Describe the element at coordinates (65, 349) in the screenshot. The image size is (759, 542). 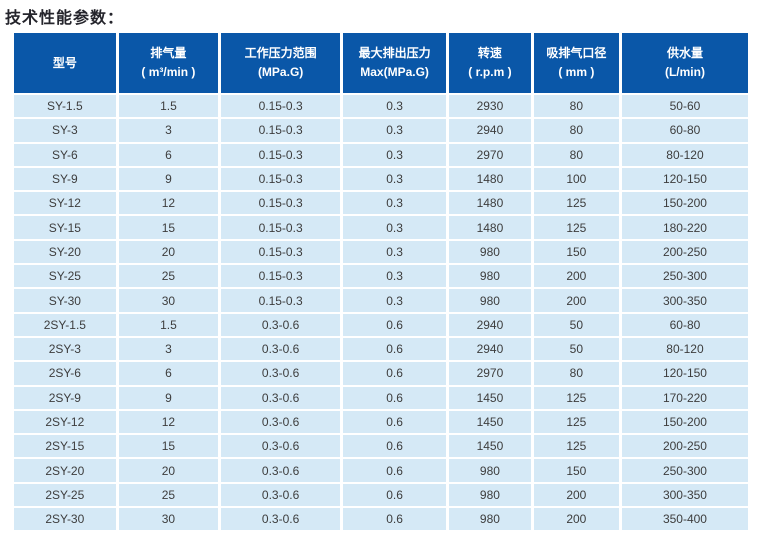
I see `table-cell: 2SY-3` at that location.